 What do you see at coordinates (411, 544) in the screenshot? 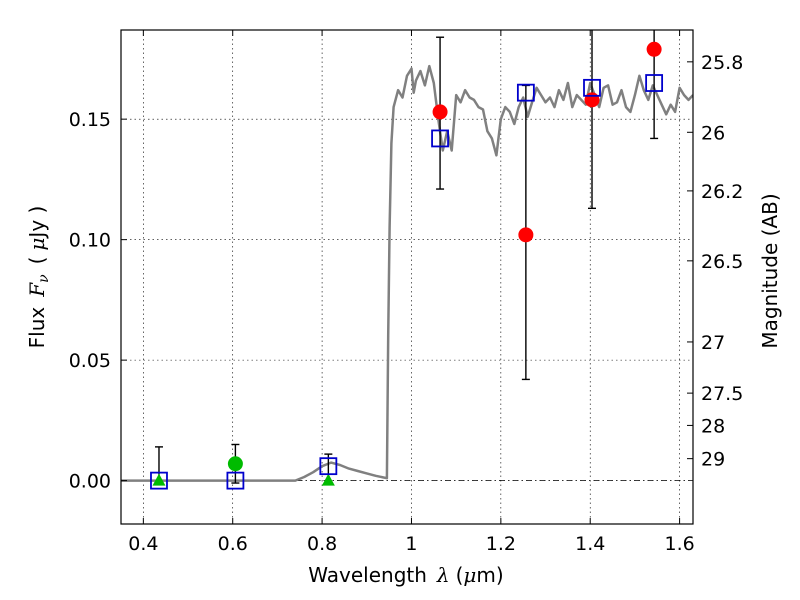
I see `x-tick-label: 1` at bounding box center [411, 544].